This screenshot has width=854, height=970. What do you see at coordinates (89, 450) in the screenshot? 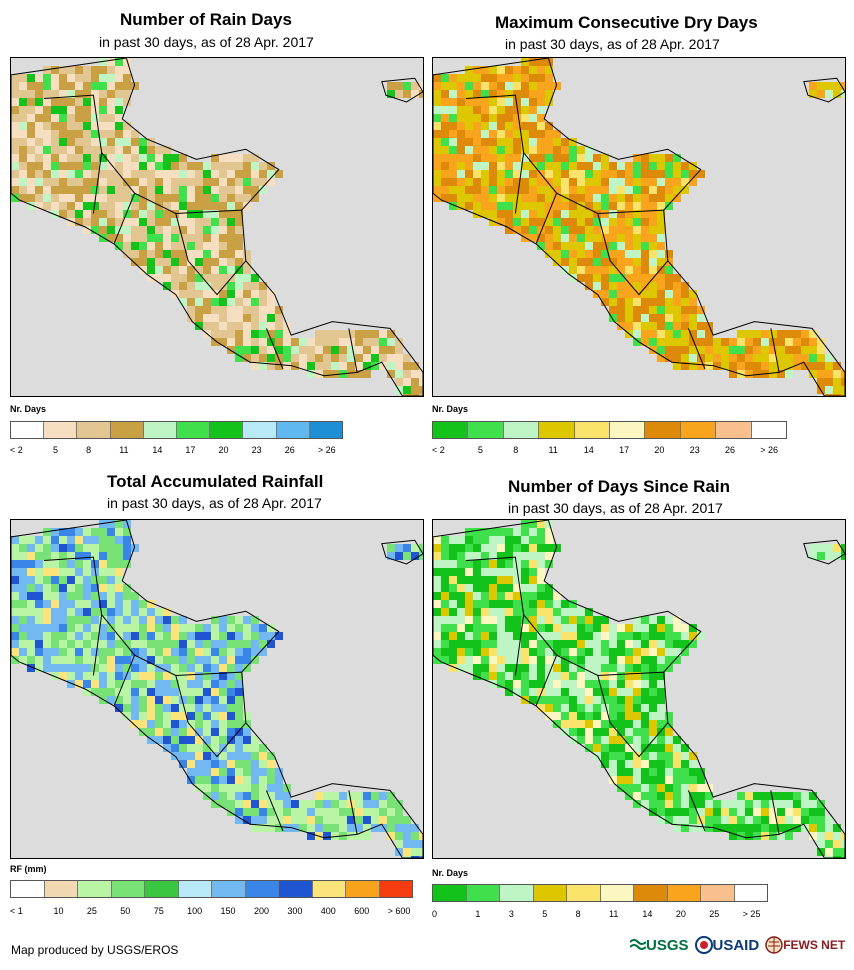
I see `legend-tick-label: 8` at bounding box center [89, 450].